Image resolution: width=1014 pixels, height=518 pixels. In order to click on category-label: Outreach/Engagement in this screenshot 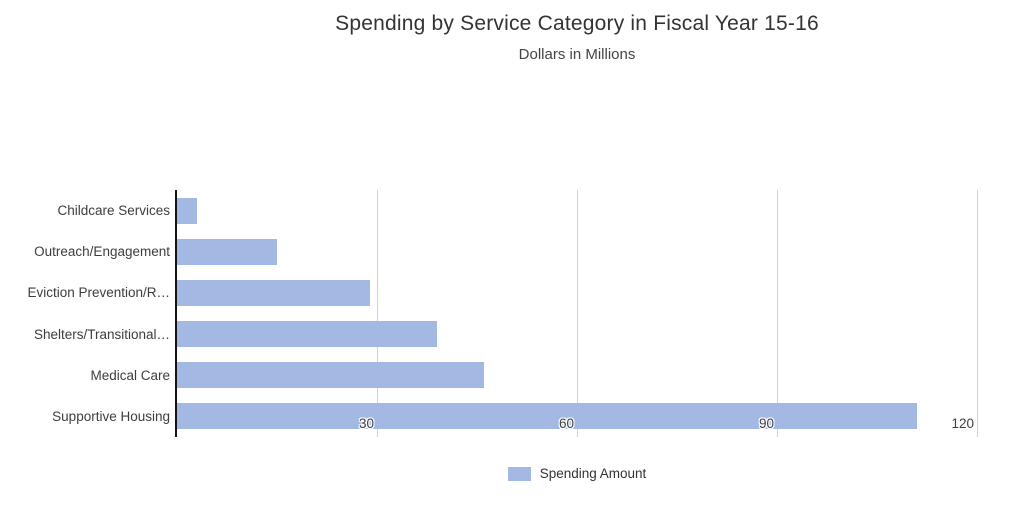, I will do `click(102, 252)`.